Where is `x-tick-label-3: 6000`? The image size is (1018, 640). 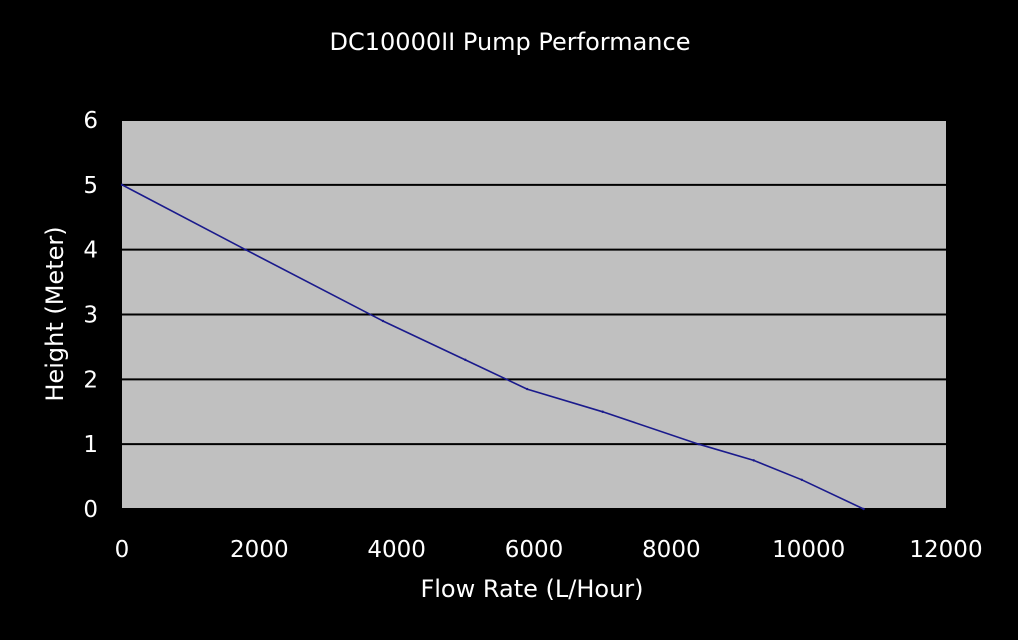 x-tick-label-3: 6000 is located at coordinates (534, 550).